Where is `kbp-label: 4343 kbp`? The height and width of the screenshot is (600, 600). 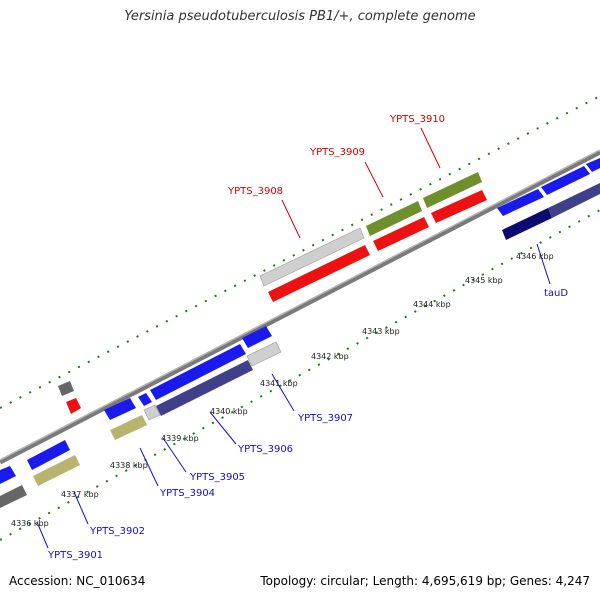 kbp-label: 4343 kbp is located at coordinates (381, 331).